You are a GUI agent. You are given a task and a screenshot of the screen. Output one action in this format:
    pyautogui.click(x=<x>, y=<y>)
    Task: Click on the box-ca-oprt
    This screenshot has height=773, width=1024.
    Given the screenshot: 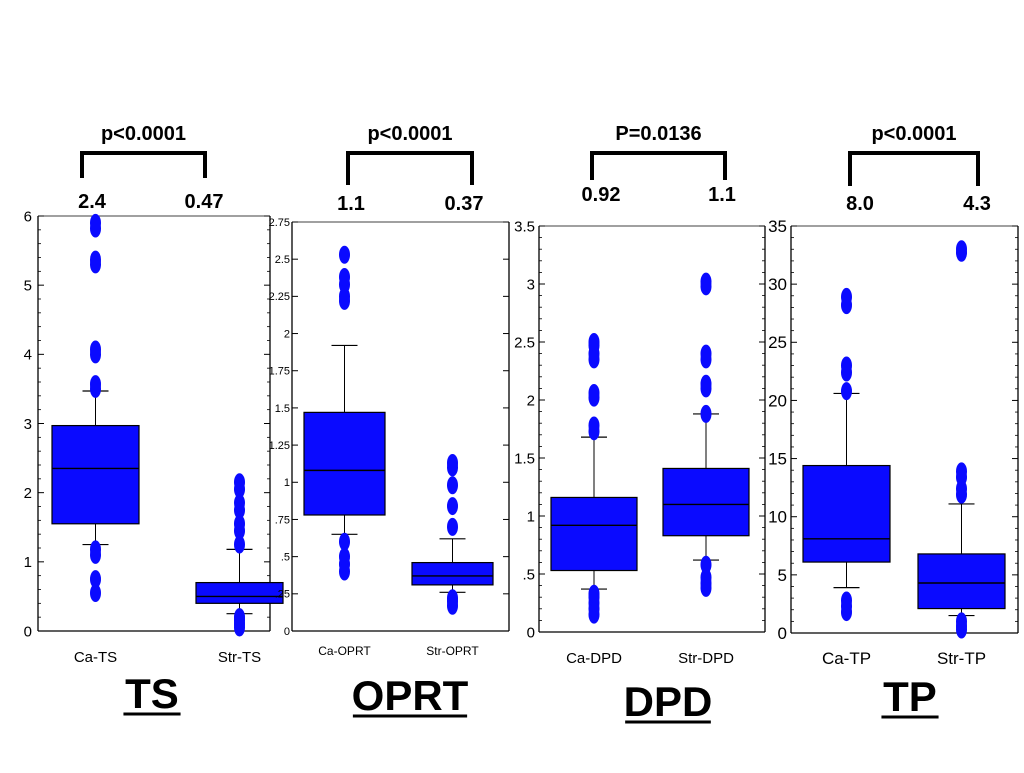 What is the action you would take?
    pyautogui.click(x=344, y=413)
    